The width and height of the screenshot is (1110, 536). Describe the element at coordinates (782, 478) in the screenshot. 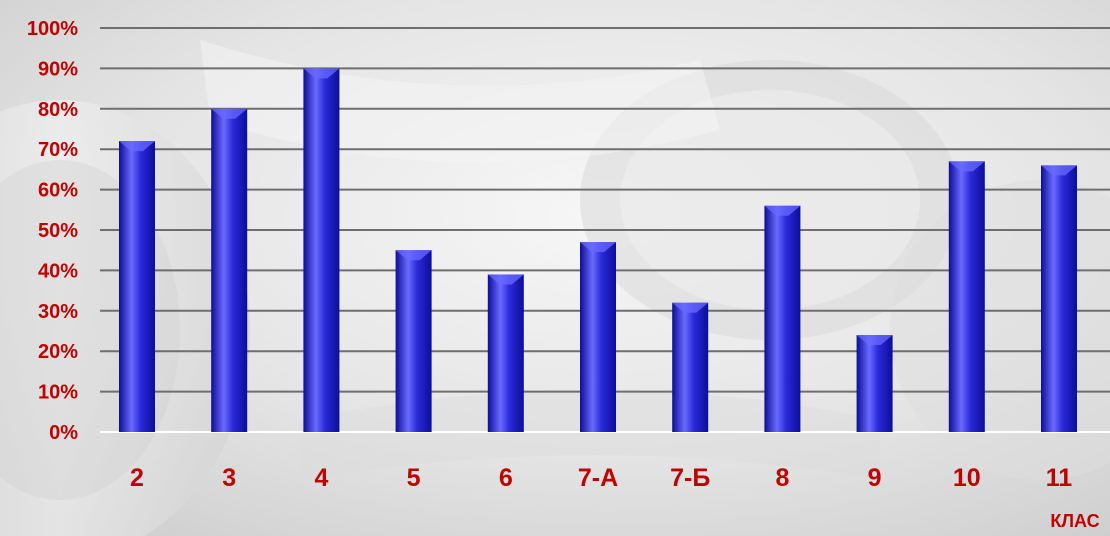

I see `x-tick-label: 8` at that location.